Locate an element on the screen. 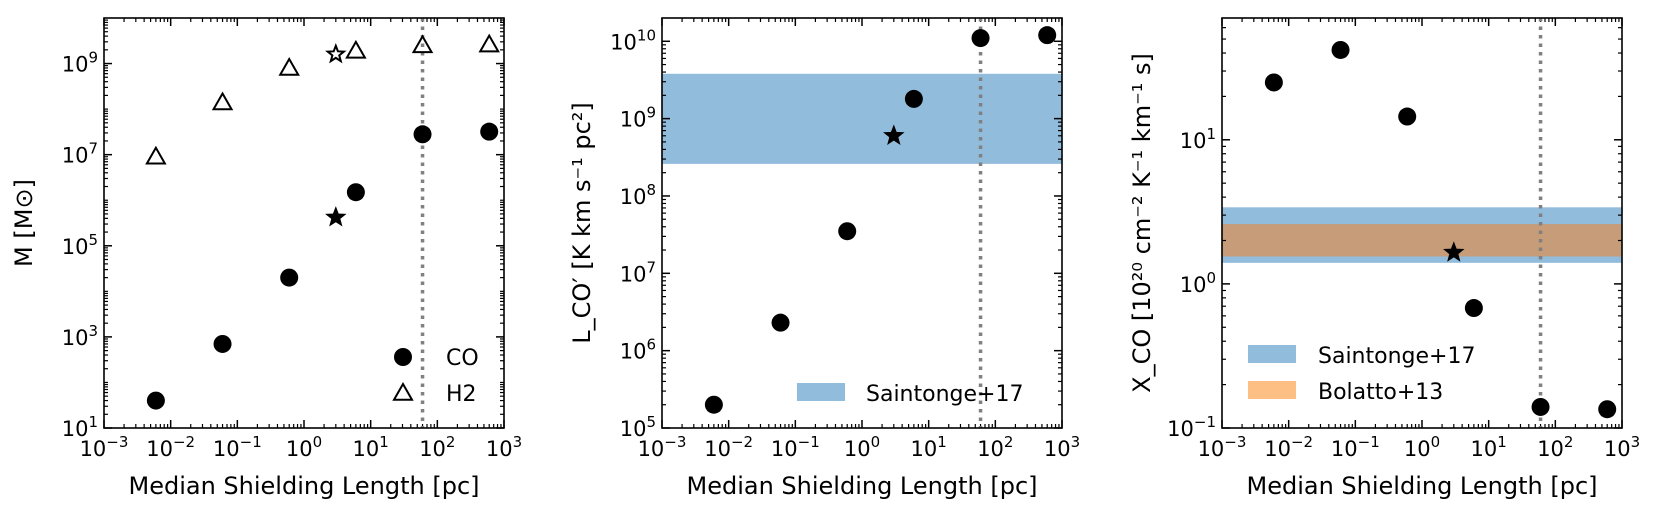 This screenshot has height=516, width=1660. star-open-point is located at coordinates (336, 53).